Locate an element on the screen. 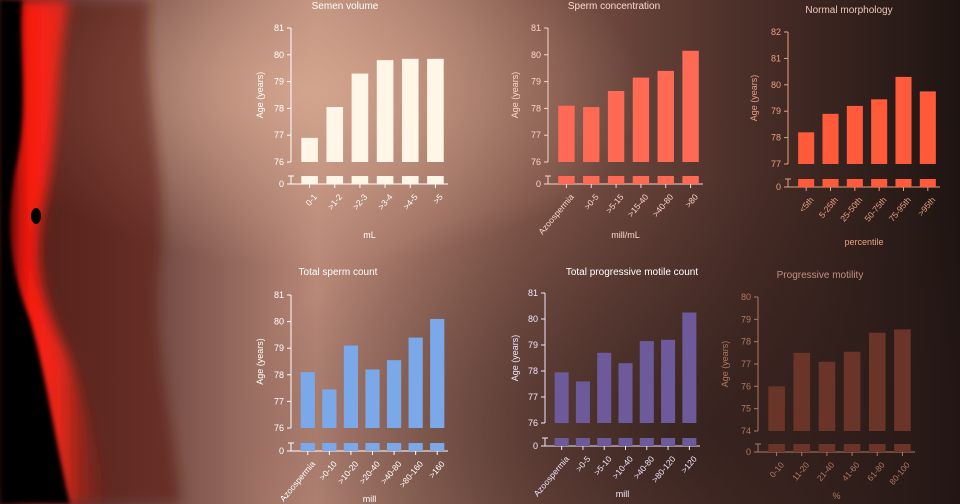 This screenshot has width=960, height=504. chart-title: Semen volume is located at coordinates (345, 6).